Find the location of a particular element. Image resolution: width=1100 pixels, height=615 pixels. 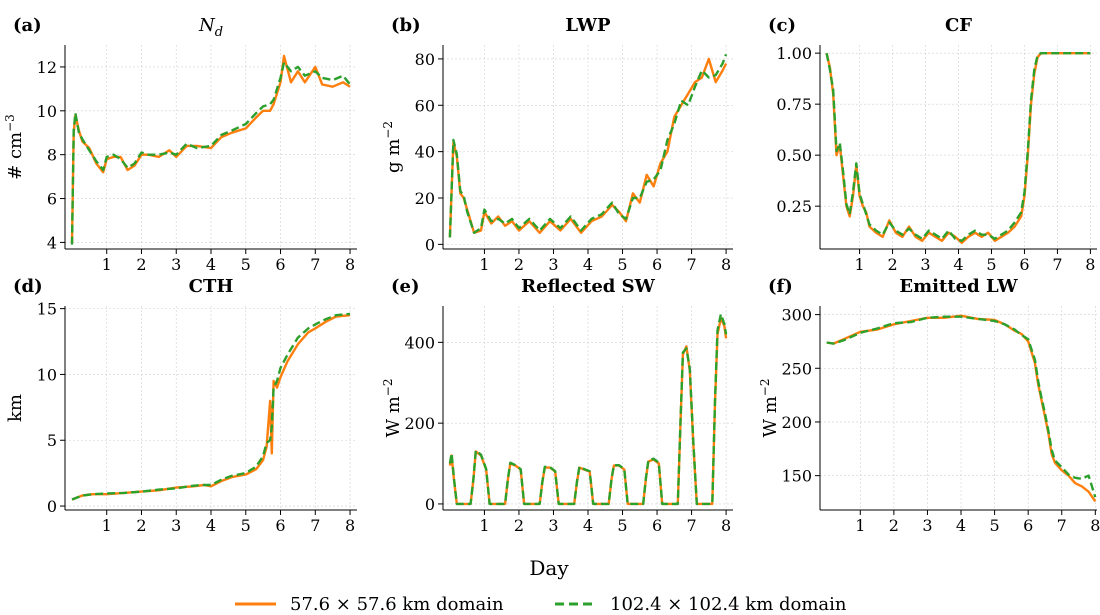

y-tick-label: 400 is located at coordinates (419, 342).